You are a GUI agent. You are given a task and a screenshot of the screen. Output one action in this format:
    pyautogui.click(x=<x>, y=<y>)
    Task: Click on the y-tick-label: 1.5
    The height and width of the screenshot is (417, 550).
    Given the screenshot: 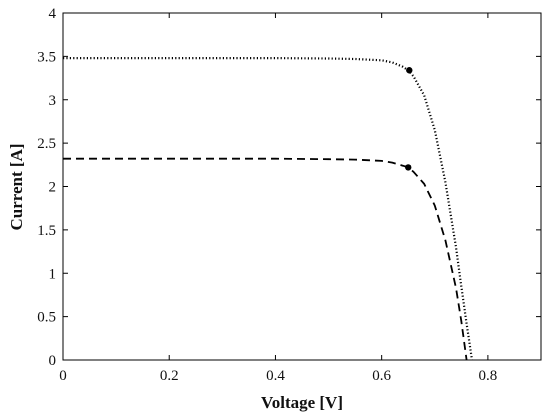 What is the action you would take?
    pyautogui.click(x=46, y=231)
    